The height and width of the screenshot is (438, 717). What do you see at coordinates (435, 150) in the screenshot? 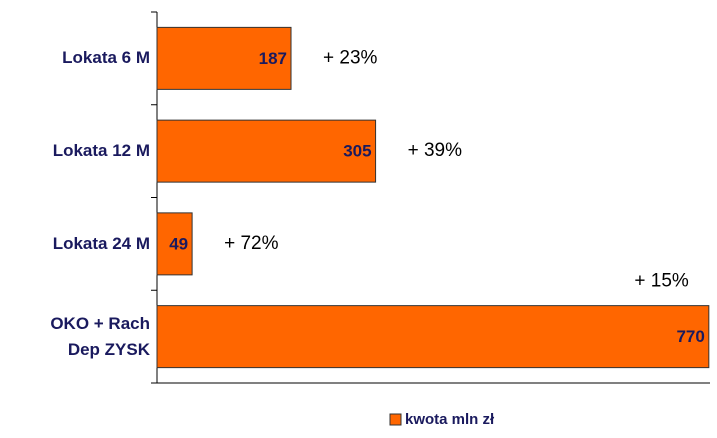
I see `annotation: + 39%` at bounding box center [435, 150].